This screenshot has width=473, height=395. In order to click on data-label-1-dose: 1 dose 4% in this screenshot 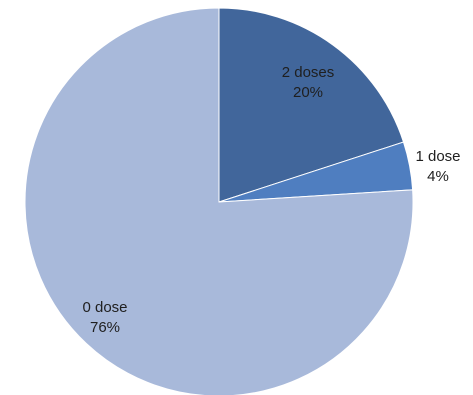, I will do `click(437, 166)`.